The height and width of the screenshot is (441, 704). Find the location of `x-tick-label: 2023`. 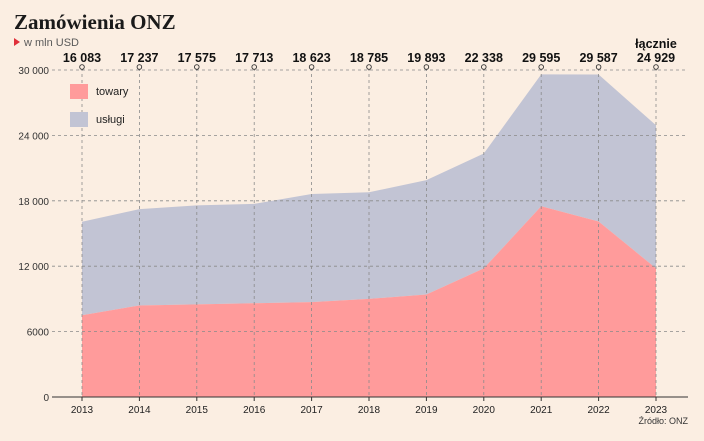

x-tick-label: 2023 is located at coordinates (656, 410).